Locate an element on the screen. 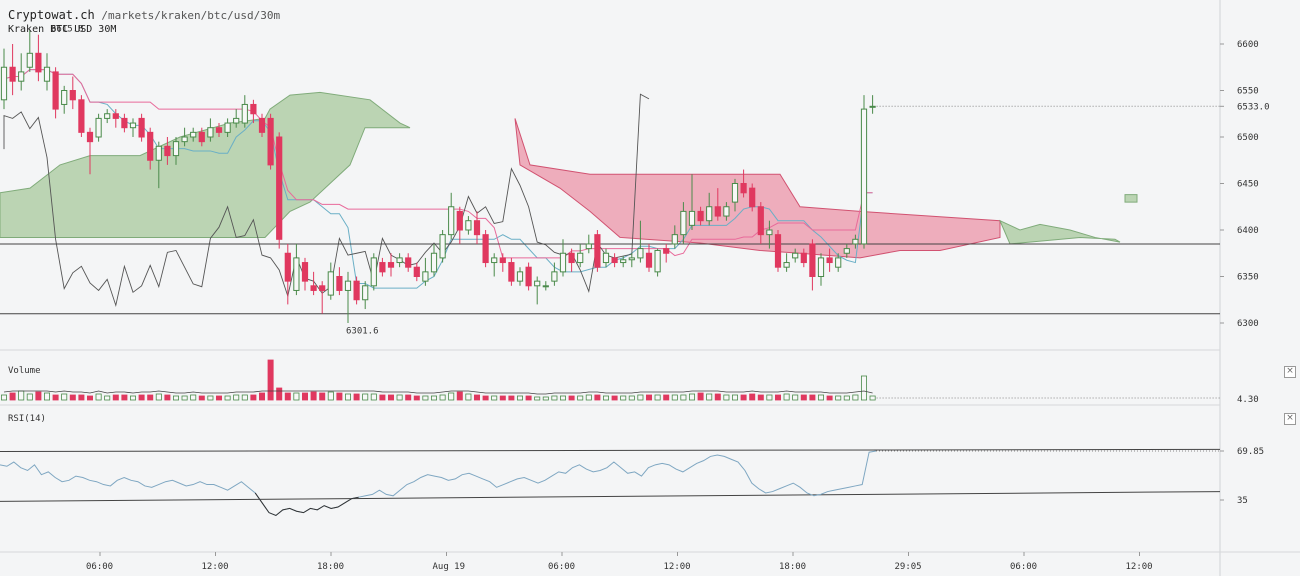 The image size is (1300, 576). rsi-y-tick-label: 35 is located at coordinates (1242, 501).